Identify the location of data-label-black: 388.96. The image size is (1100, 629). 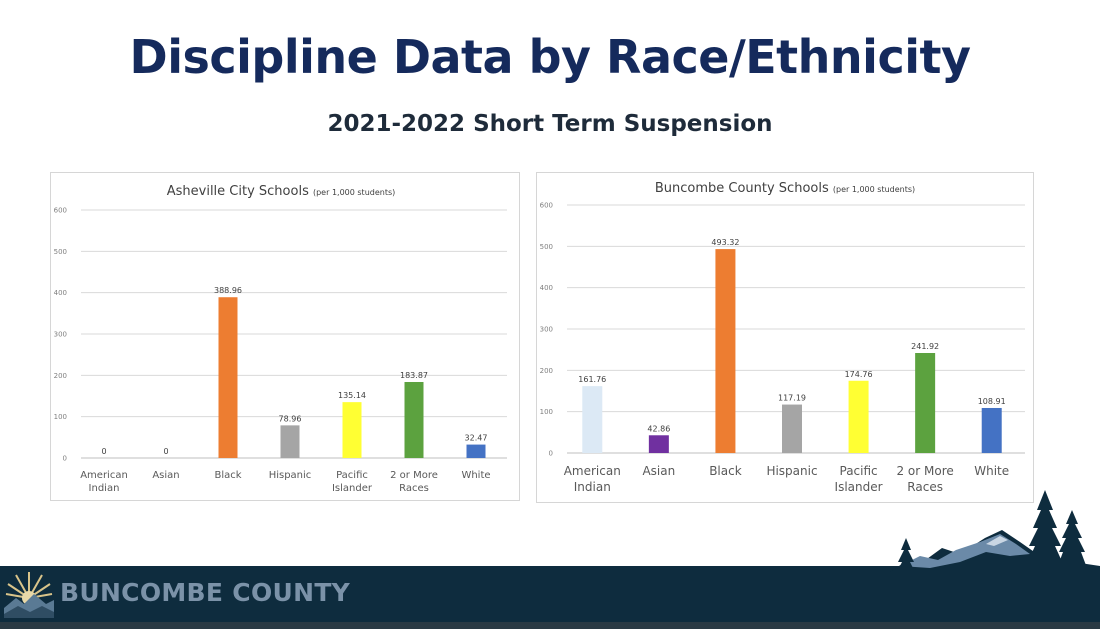
(228, 290).